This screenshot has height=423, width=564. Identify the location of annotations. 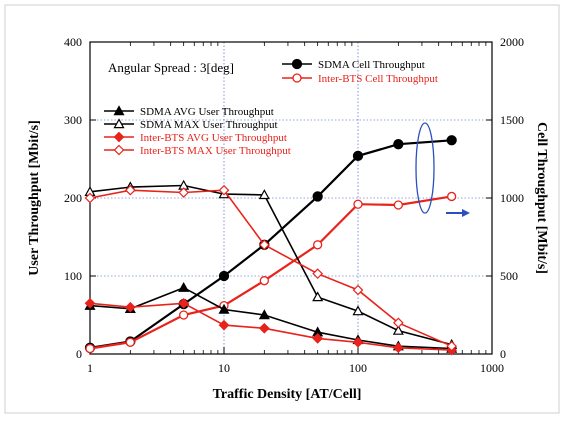
(442, 169).